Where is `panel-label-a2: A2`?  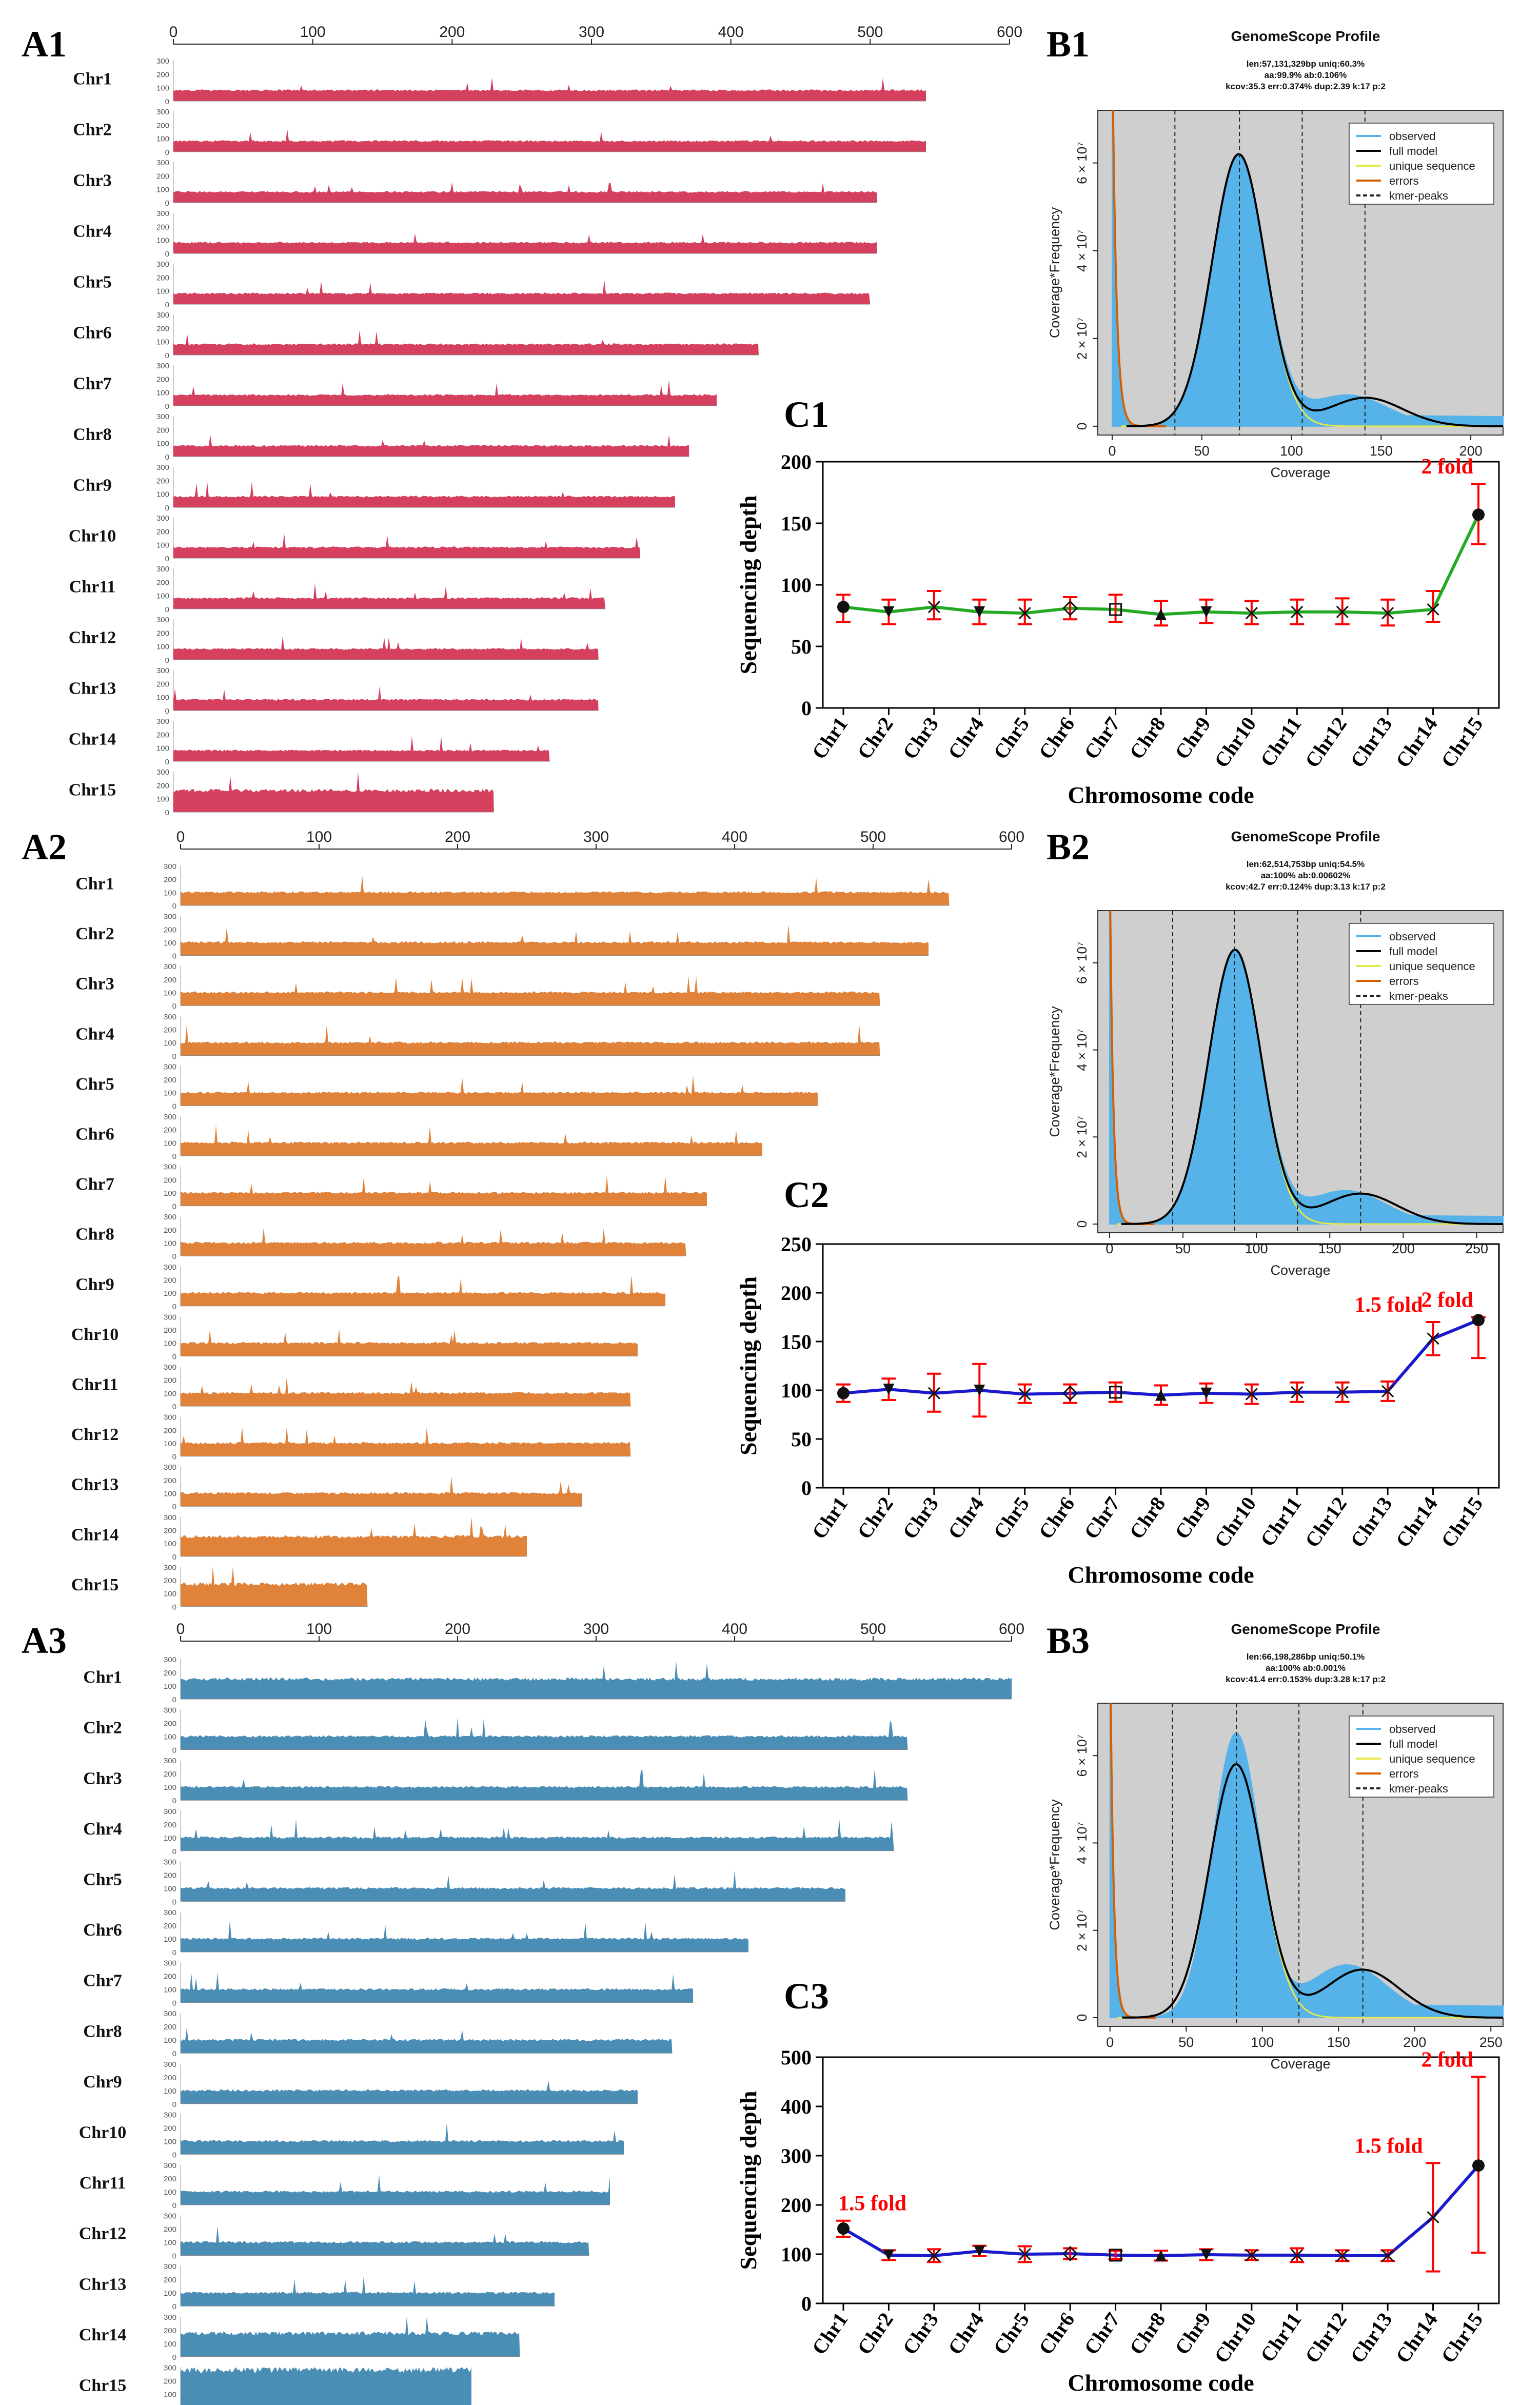
panel-label-a2: A2 is located at coordinates (44, 847).